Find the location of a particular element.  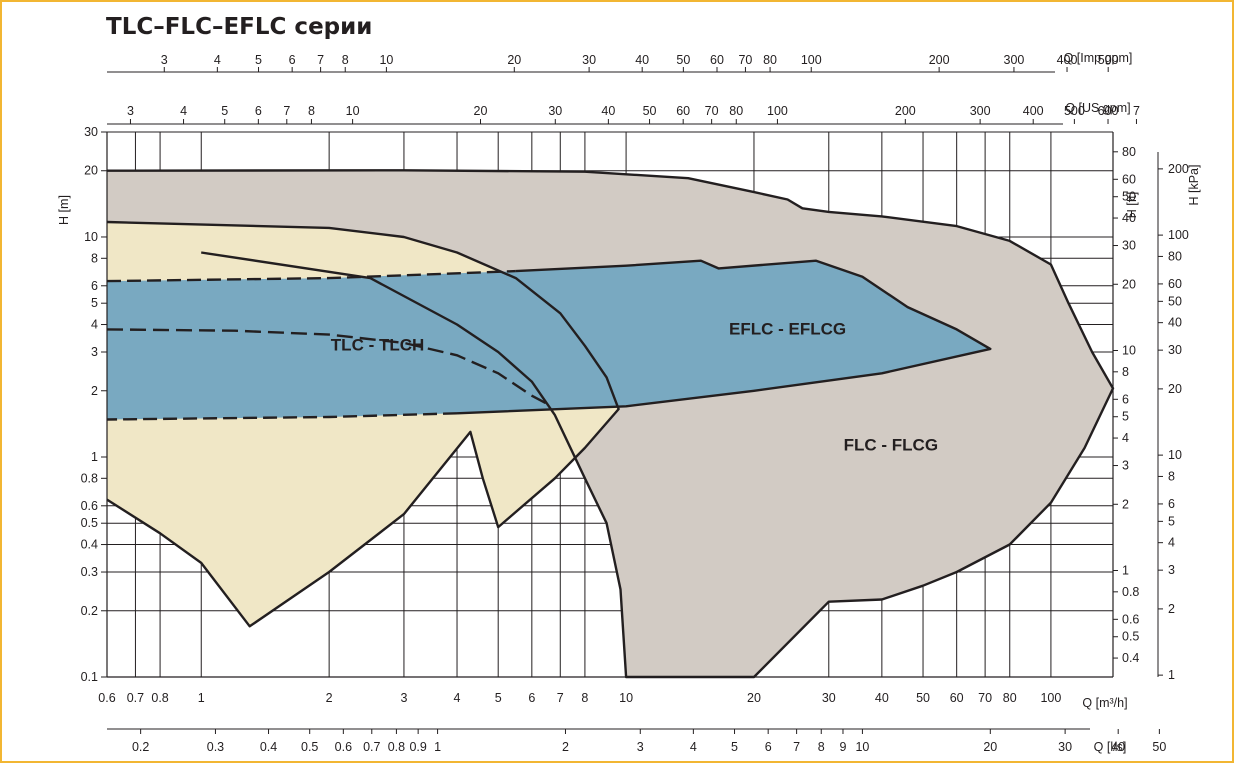

h-m-tick-label: 0.4 is located at coordinates (89, 545).